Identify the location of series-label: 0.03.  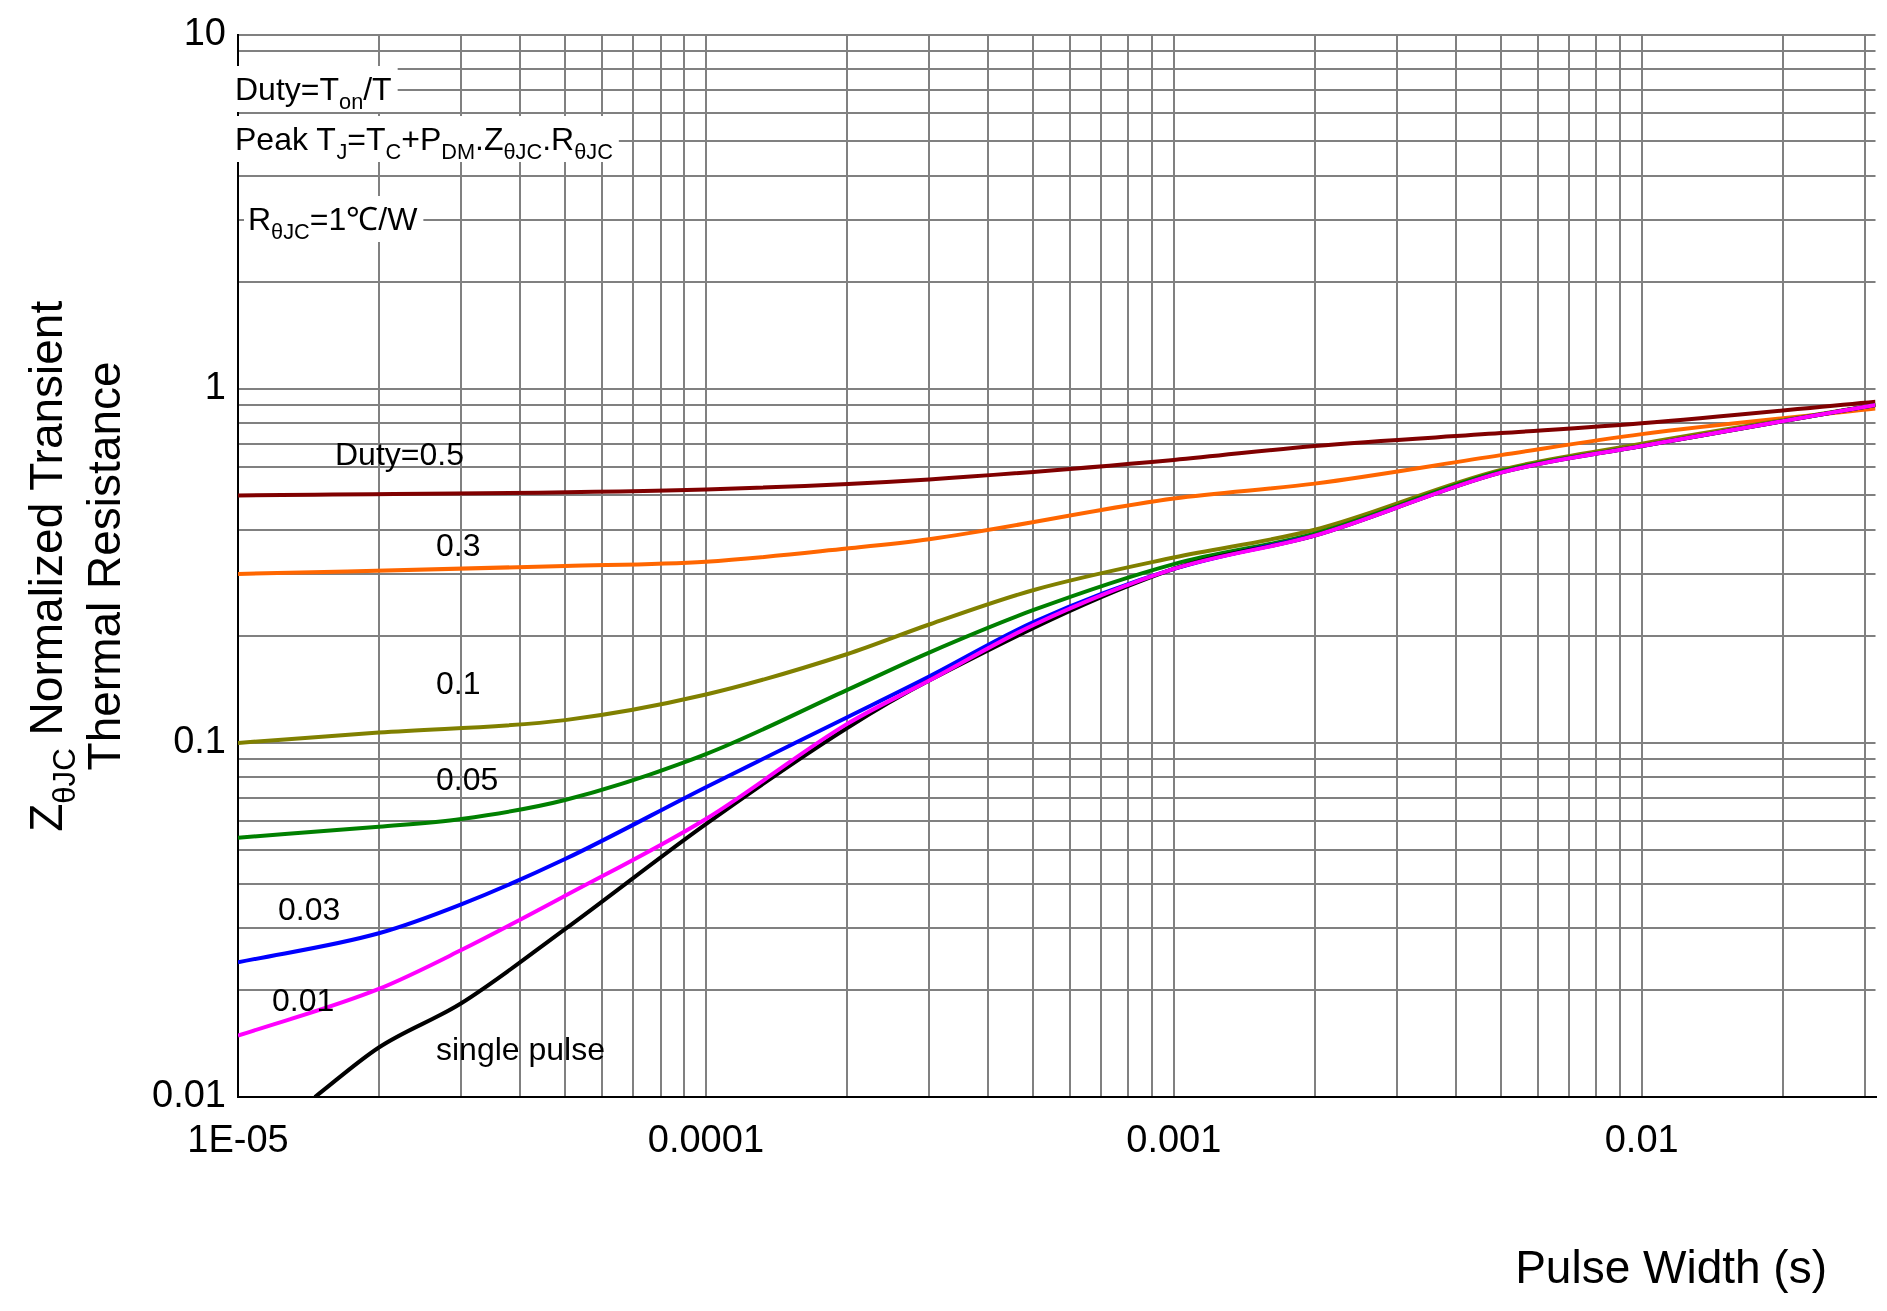
(309, 908).